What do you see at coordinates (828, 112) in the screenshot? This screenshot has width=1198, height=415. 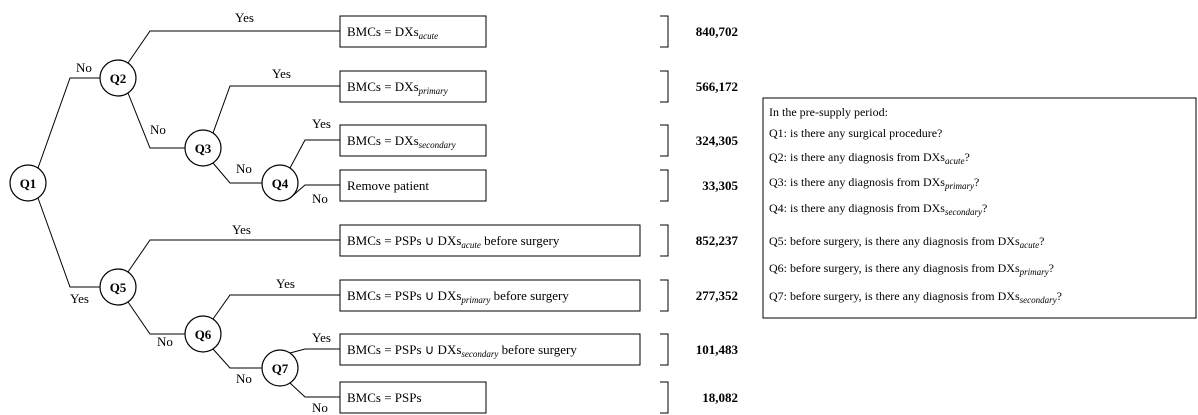 I see `legend-title: In the pre-supply period:` at bounding box center [828, 112].